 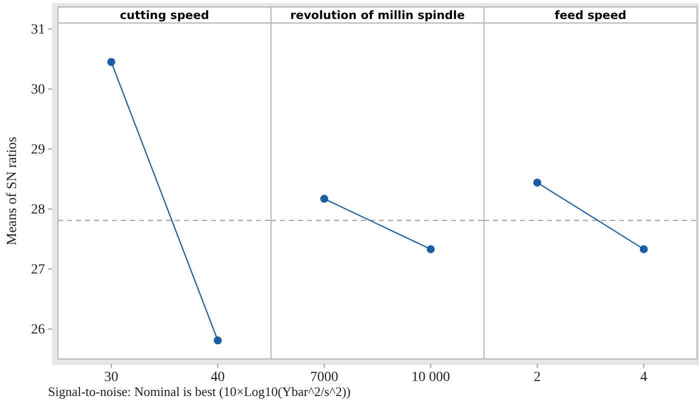 I want to click on y-tick-label: 26, so click(x=38, y=330).